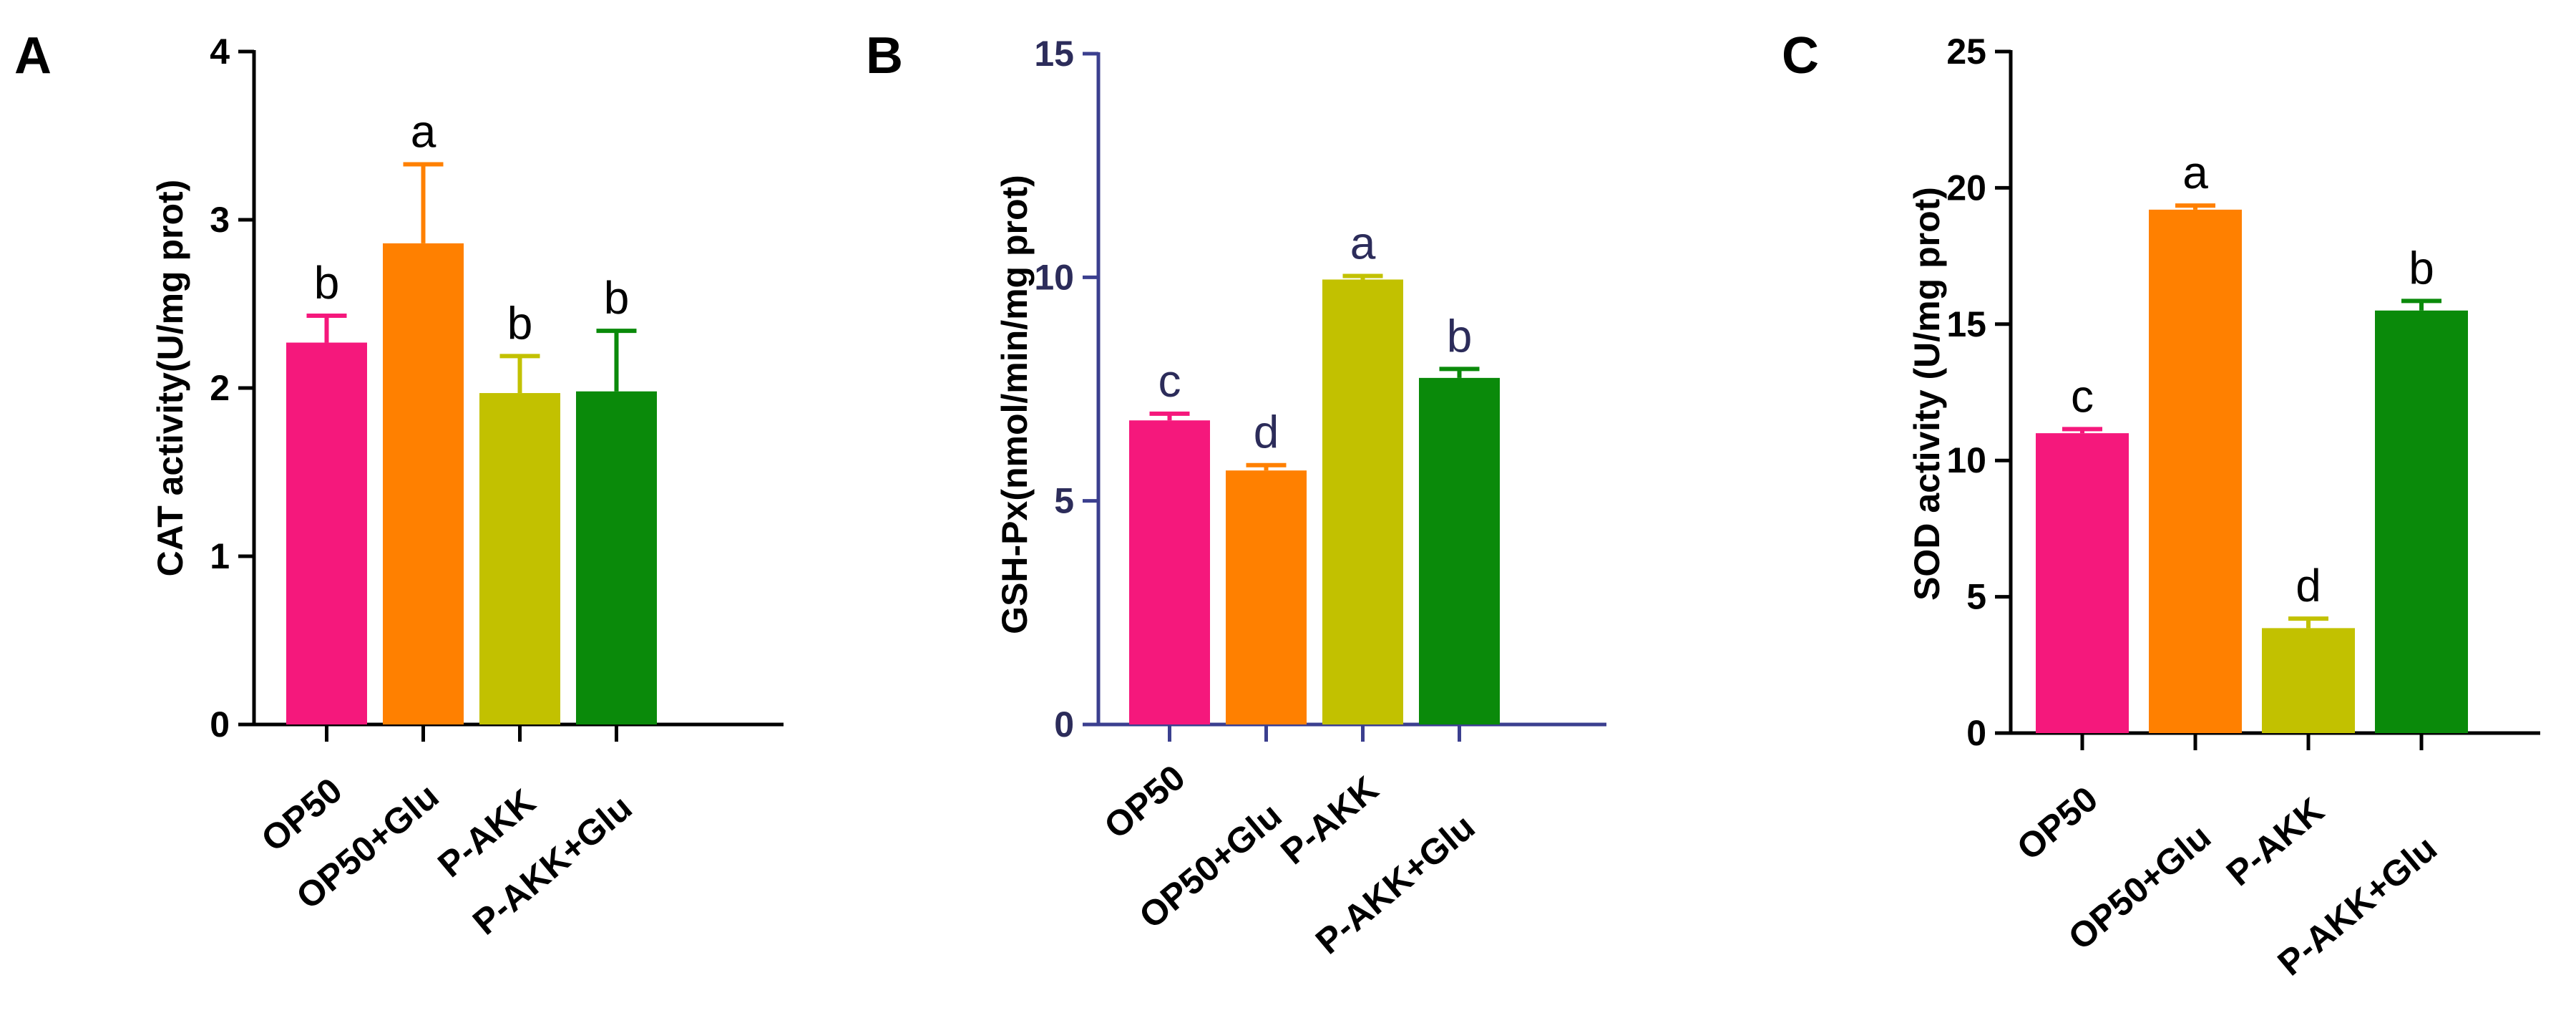 The image size is (2576, 1018). What do you see at coordinates (1966, 460) in the screenshot?
I see `panel-c-y-tick-label: 10` at bounding box center [1966, 460].